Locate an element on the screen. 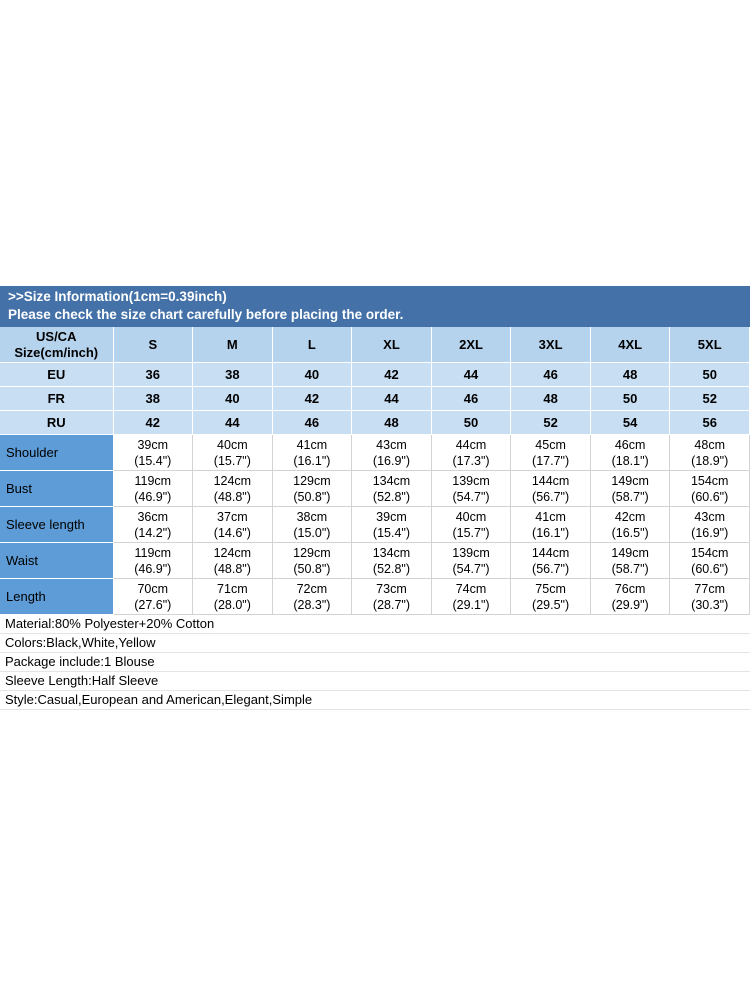  detail-colors: Colors:Black,White,Yellow is located at coordinates (375, 643).